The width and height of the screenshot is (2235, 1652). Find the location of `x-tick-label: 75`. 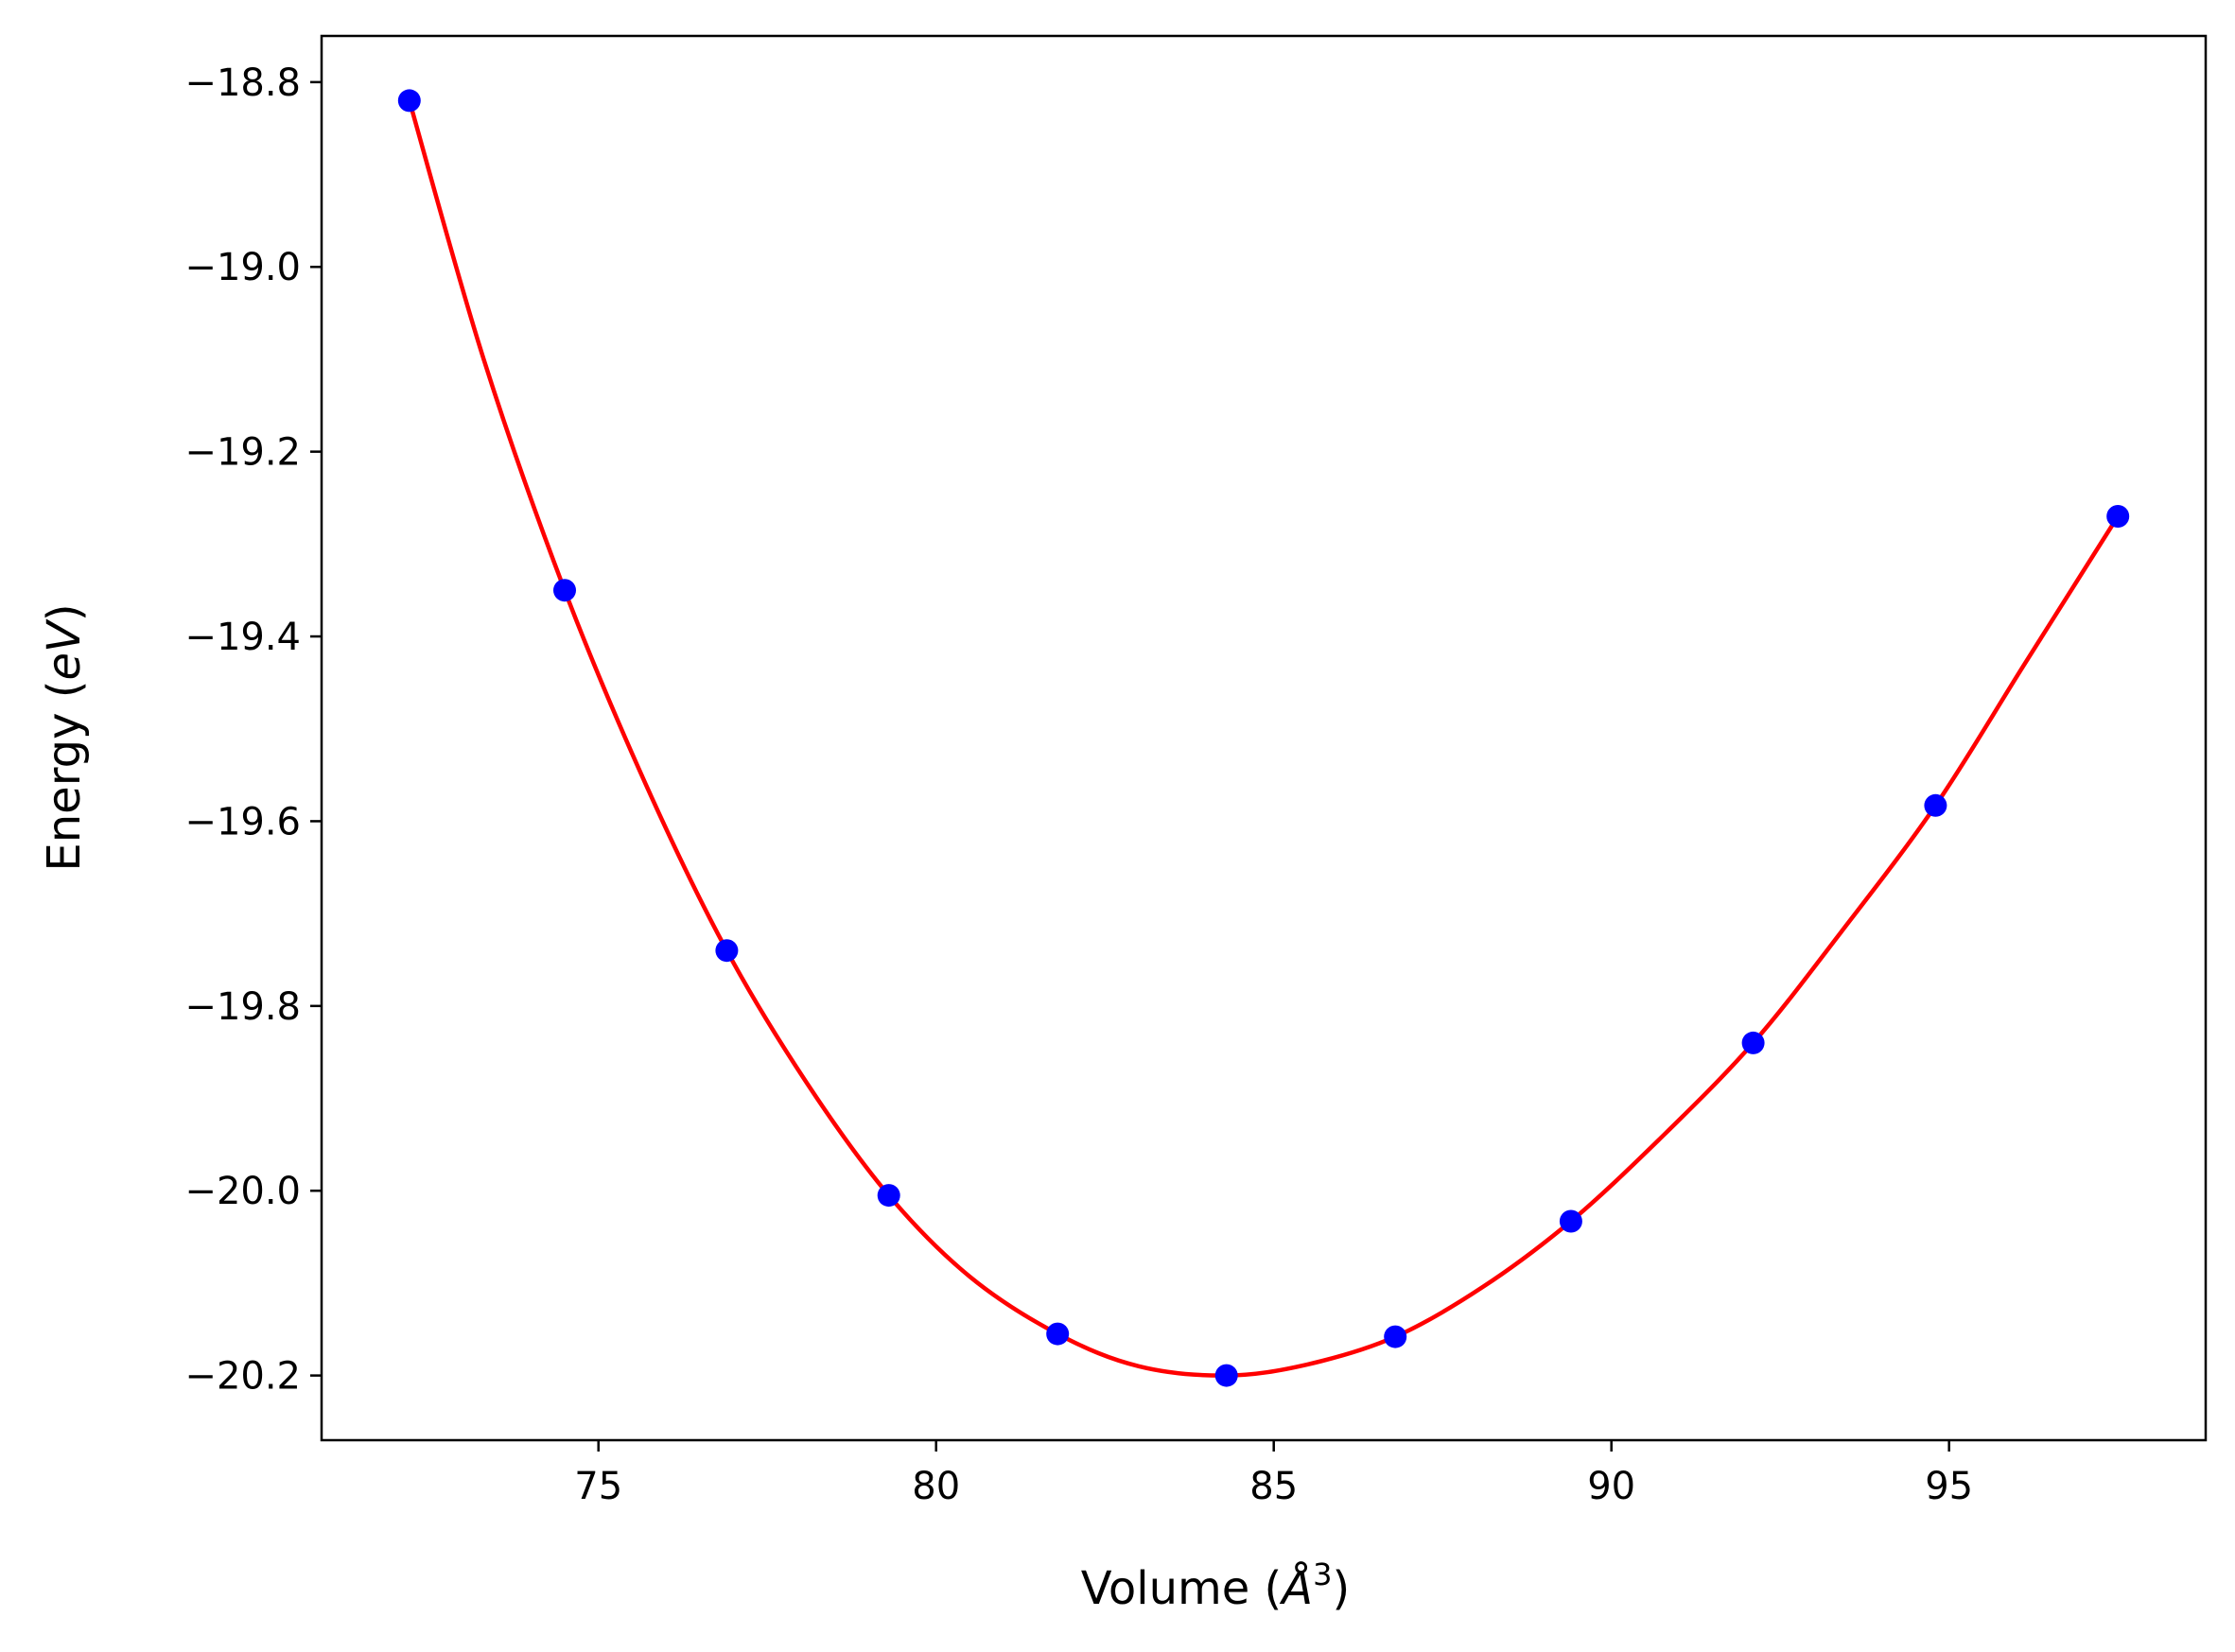

x-tick-label: 75 is located at coordinates (598, 1487).